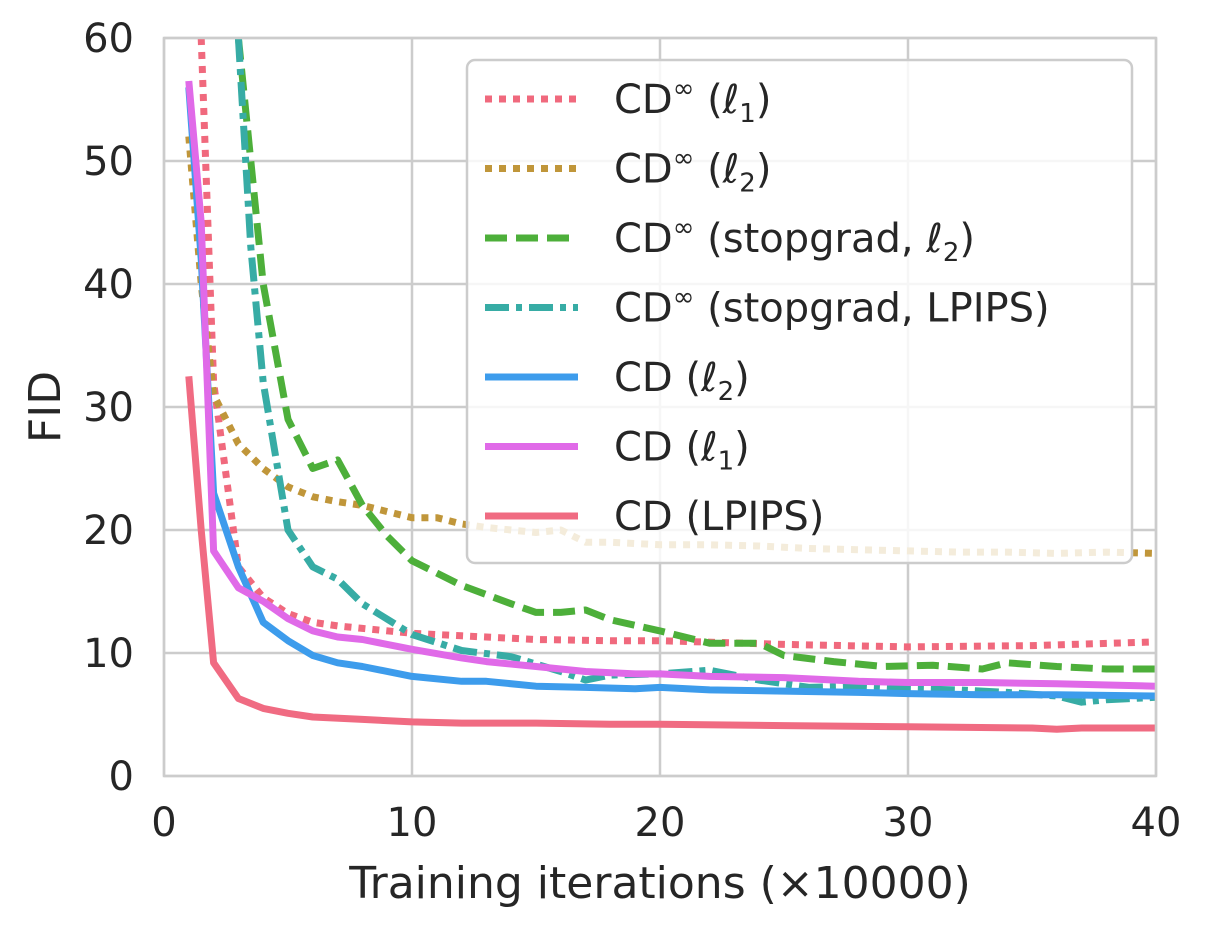 The width and height of the screenshot is (1205, 931). Describe the element at coordinates (908, 823) in the screenshot. I see `x-tick-label: 30` at that location.